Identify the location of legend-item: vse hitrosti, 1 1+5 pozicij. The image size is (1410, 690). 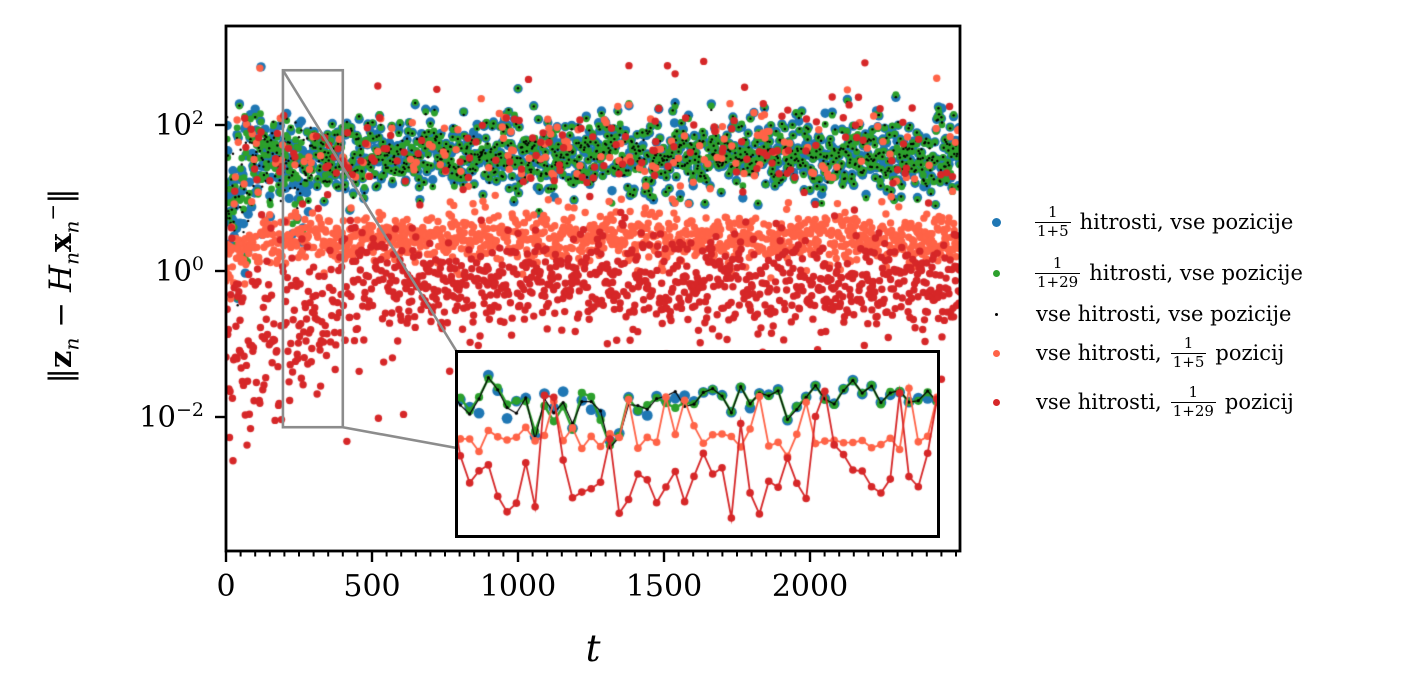
(1137, 353).